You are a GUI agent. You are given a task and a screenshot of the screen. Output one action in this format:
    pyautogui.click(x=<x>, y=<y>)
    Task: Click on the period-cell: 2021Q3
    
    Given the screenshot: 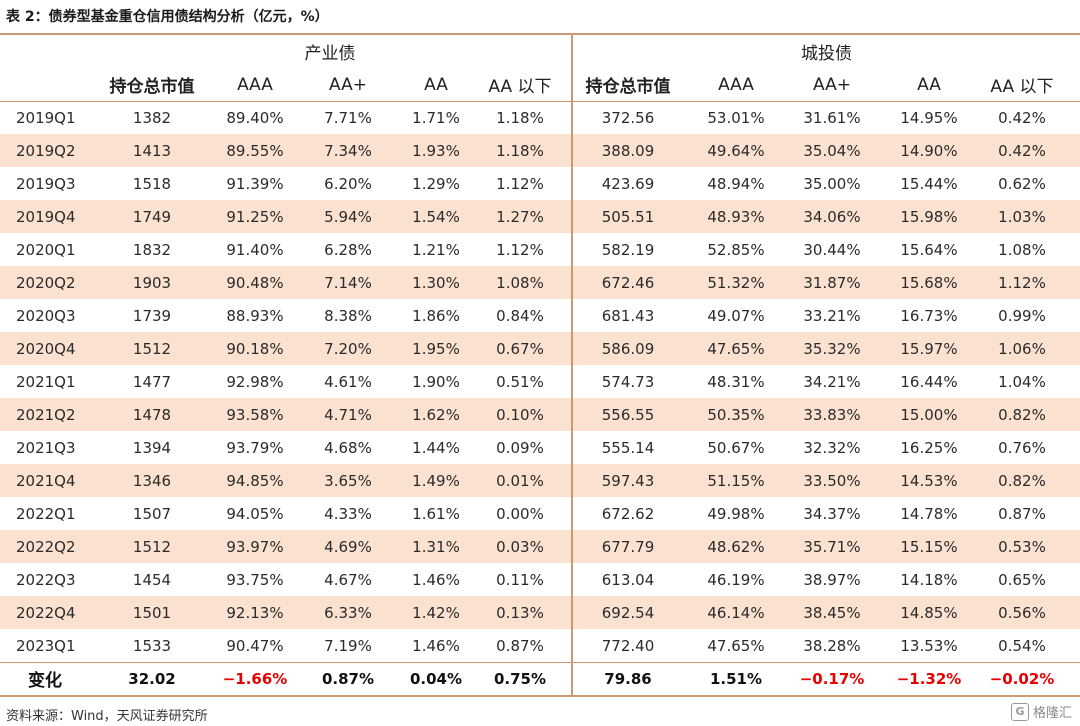 What is the action you would take?
    pyautogui.click(x=46, y=447)
    